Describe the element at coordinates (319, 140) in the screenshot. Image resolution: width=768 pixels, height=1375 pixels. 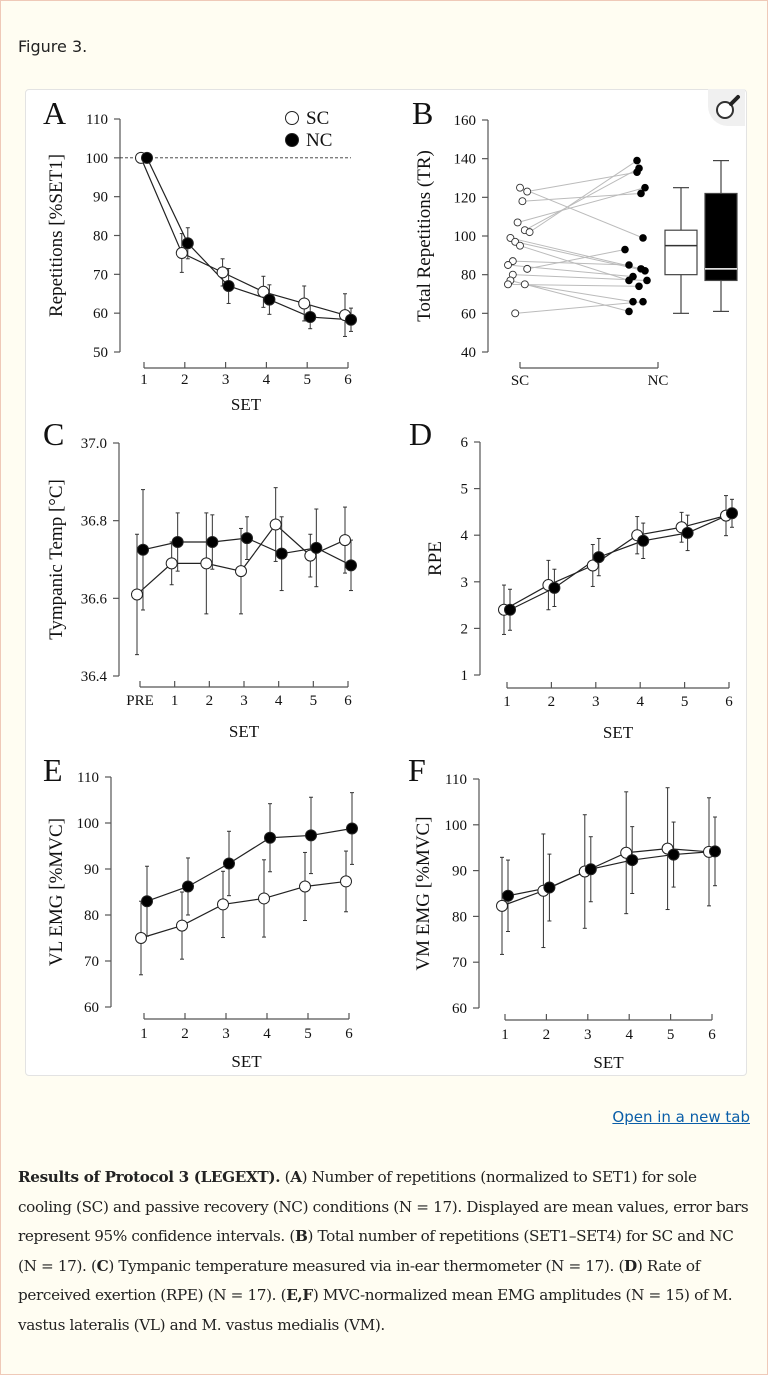
I see `legend-label-nc: NC` at that location.